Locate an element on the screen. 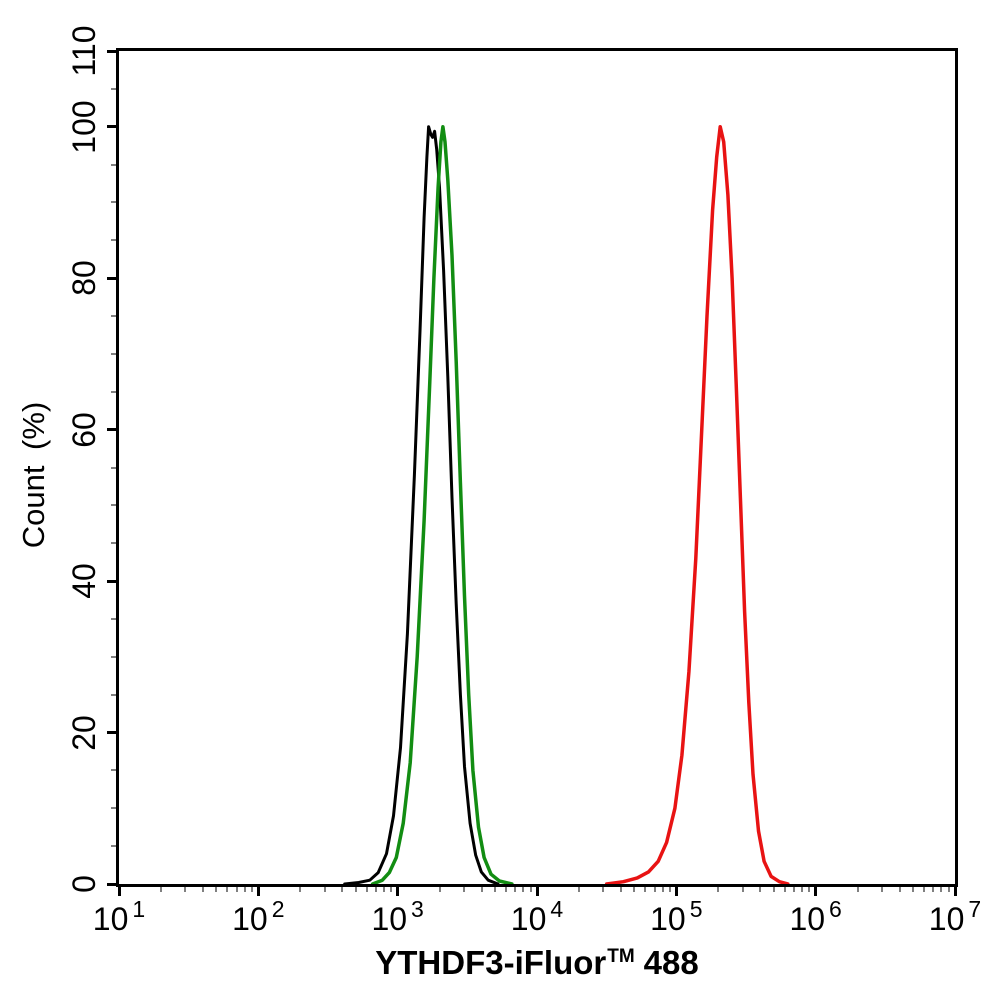 The image size is (994, 1002). x-tick-label: 10 2 is located at coordinates (258, 918).